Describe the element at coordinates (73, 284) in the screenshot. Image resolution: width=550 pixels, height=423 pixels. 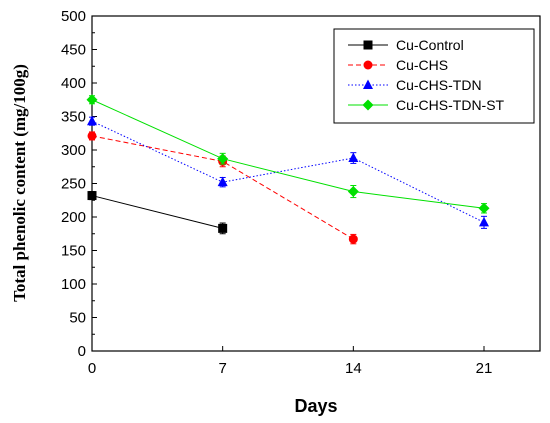
I see `y-tick-label: 100` at that location.